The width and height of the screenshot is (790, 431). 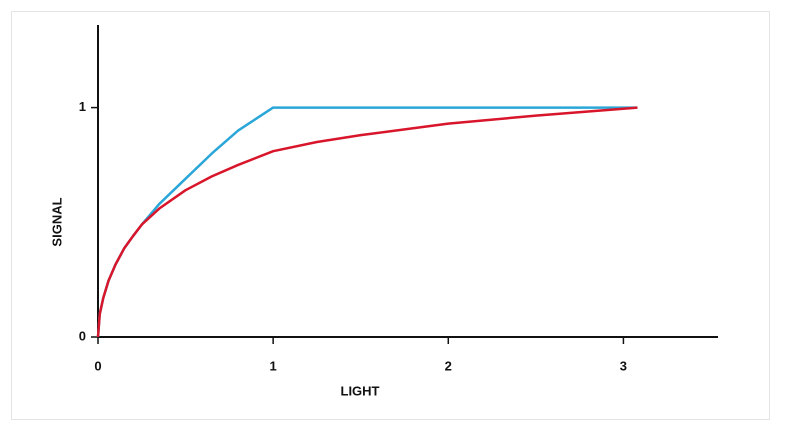 I want to click on x-tick-label: 3, so click(x=623, y=365).